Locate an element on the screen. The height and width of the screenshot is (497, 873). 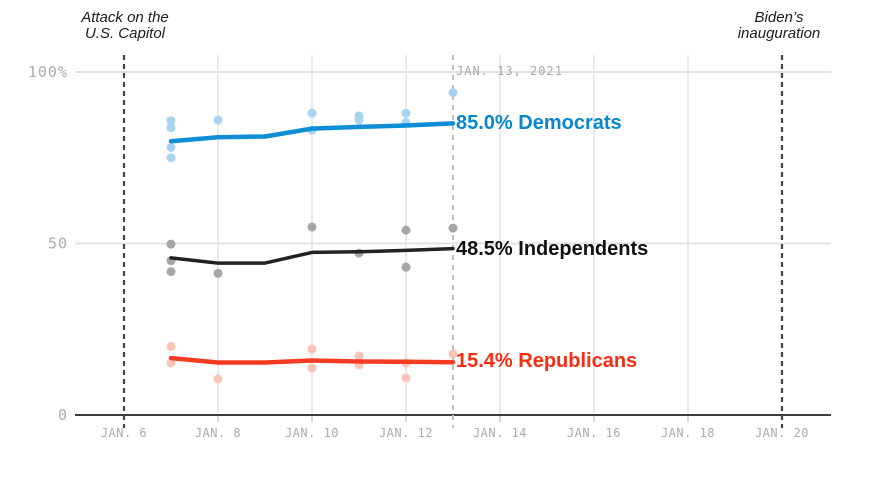
annotation-capitol-attack: Attack on the U.S. Capitol is located at coordinates (125, 26).